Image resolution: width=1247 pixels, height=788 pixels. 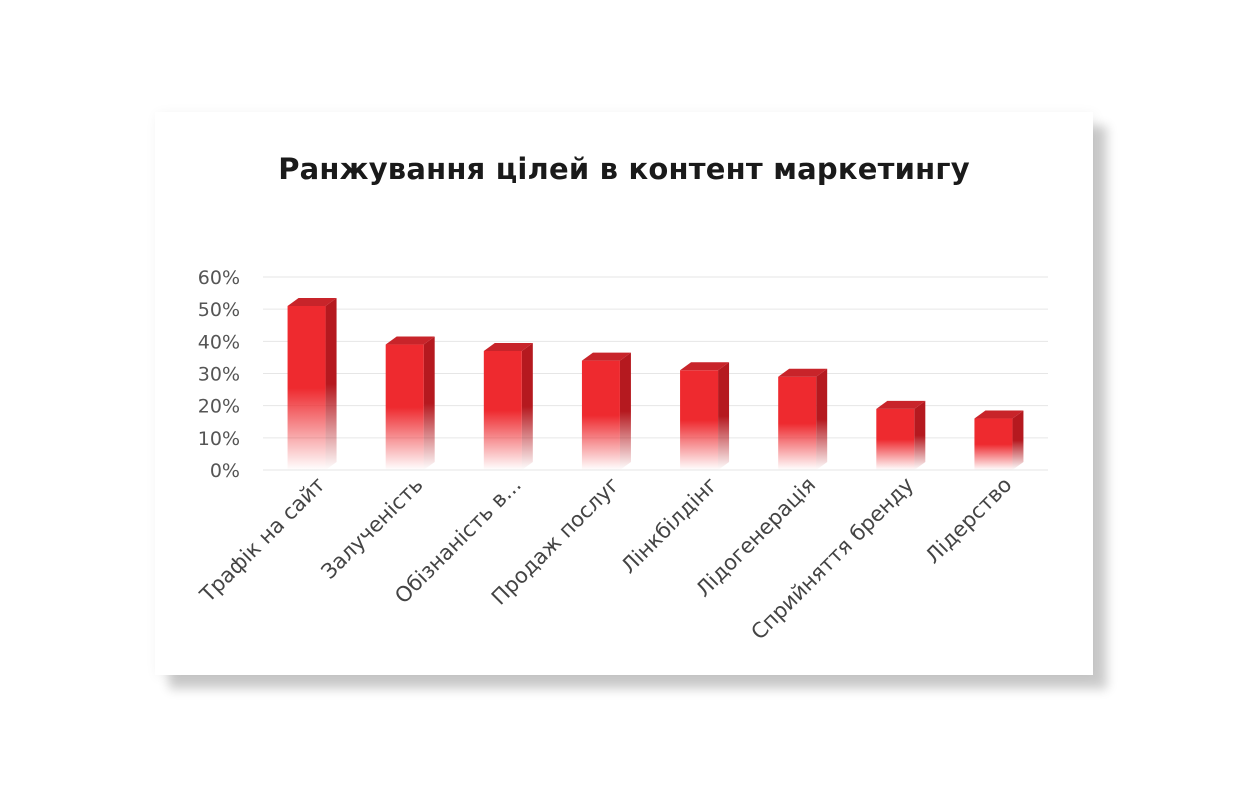 I want to click on y-tick-label: 60%, so click(x=219, y=278).